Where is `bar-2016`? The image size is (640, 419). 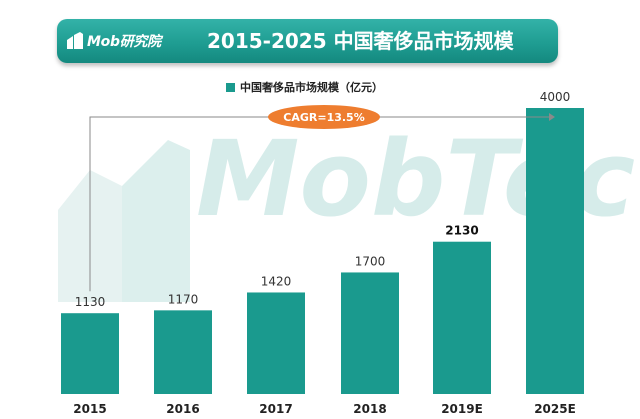 bar-2016 is located at coordinates (183, 352).